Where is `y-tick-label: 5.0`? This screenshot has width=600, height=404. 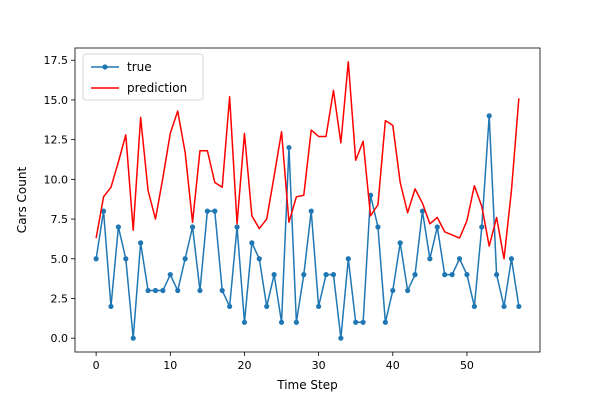
y-tick-label: 5.0 is located at coordinates (60, 259).